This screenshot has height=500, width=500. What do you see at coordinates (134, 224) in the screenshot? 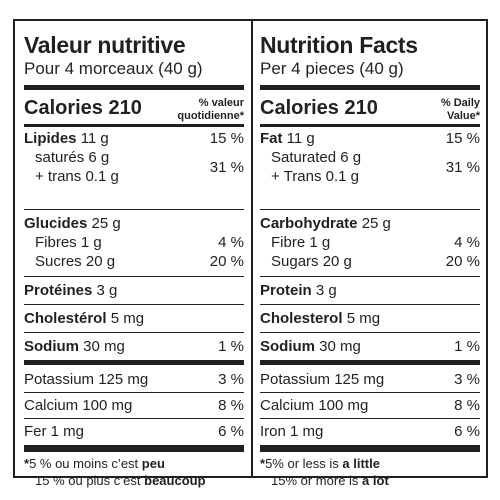
I see `french-carb-row: Glucides 25 g` at bounding box center [134, 224].